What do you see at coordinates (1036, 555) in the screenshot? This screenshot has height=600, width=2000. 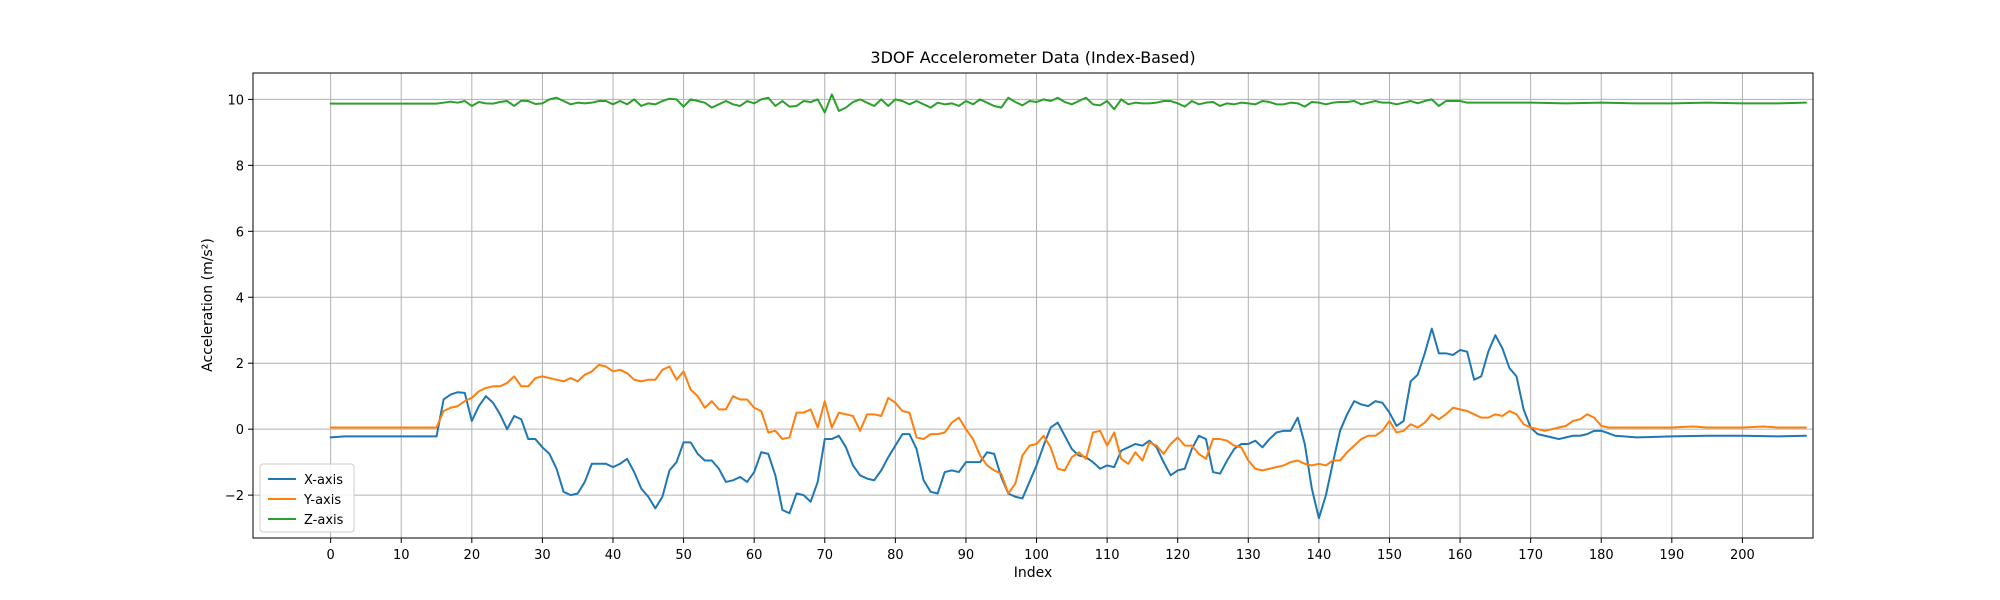 I see `x-tick-label: 100` at bounding box center [1036, 555].